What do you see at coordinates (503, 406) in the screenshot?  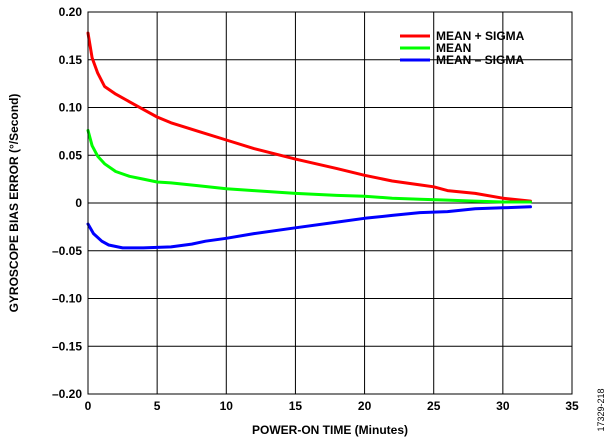 I see `x-tick-label: 30` at bounding box center [503, 406].